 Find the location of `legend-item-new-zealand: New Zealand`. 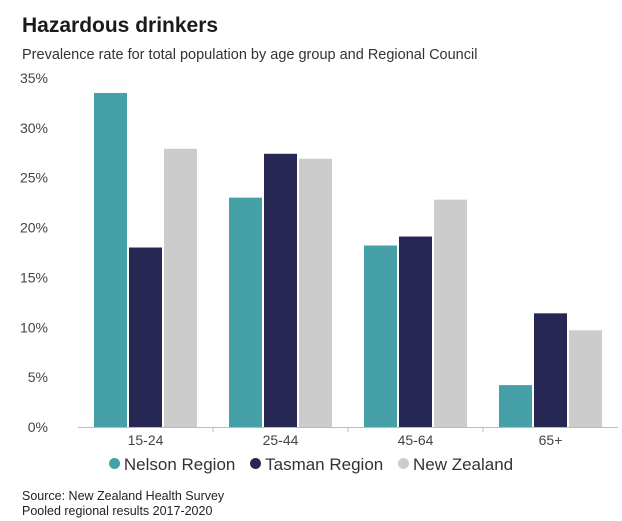

legend-item-new-zealand: New Zealand is located at coordinates (455, 465).